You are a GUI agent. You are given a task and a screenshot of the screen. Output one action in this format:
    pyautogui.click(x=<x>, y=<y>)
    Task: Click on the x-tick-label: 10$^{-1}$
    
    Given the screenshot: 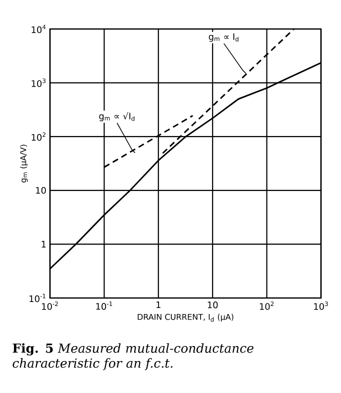 What is the action you would take?
    pyautogui.click(x=104, y=306)
    